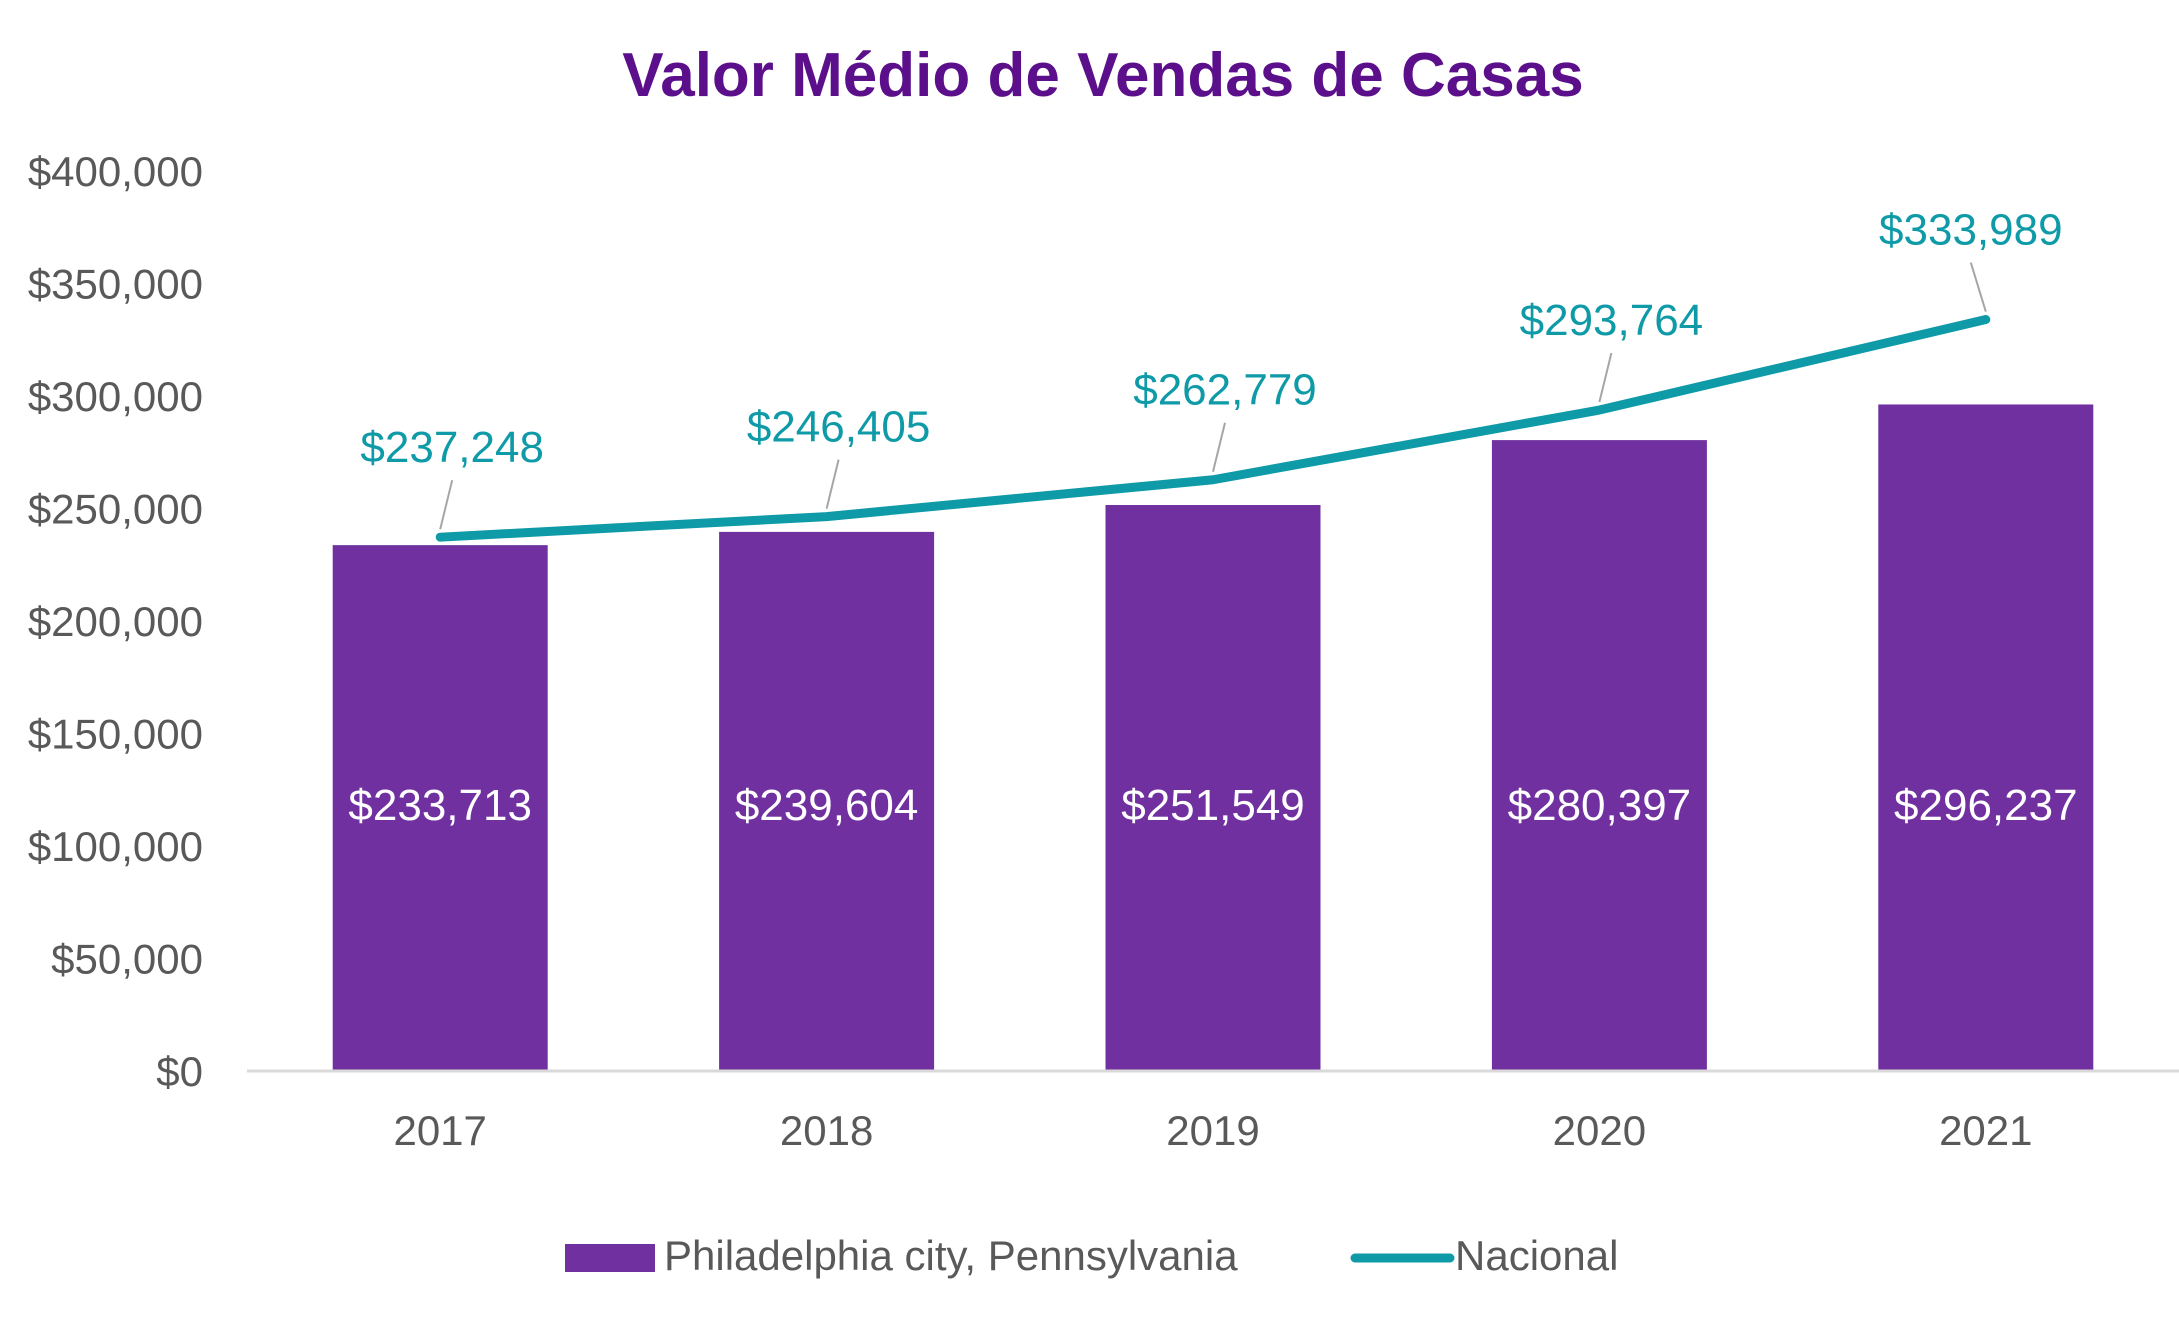  I want to click on x-tick-label: 2021, so click(1985, 1130).